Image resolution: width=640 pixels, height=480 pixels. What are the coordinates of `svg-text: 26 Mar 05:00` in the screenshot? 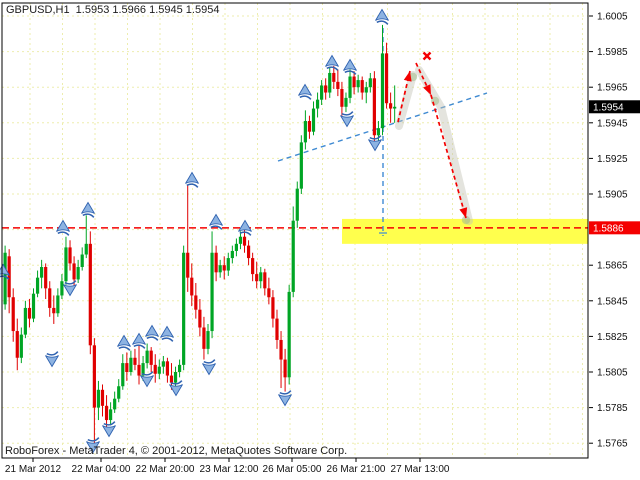 It's located at (292, 469).